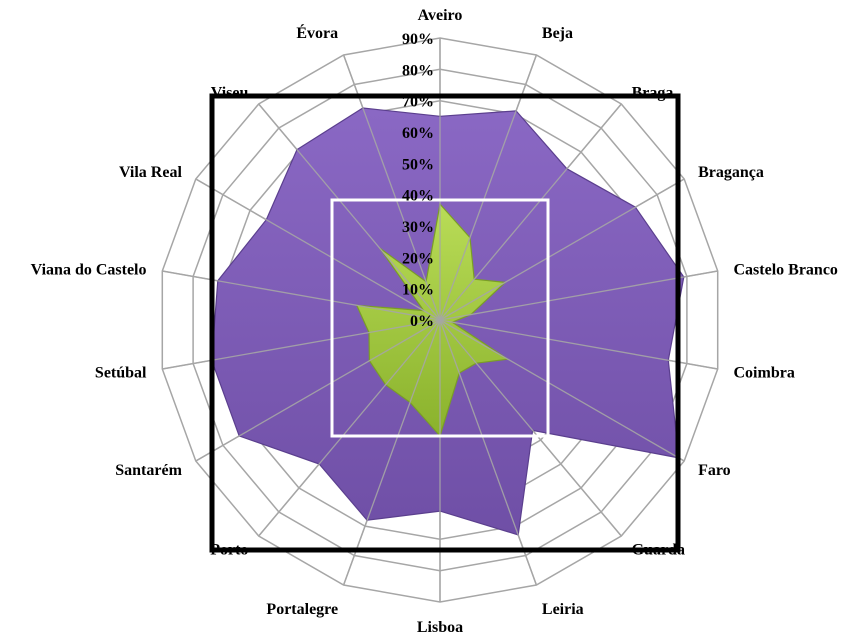 The width and height of the screenshot is (858, 634). Describe the element at coordinates (557, 33) in the screenshot. I see `category-label-1: Beja` at that location.